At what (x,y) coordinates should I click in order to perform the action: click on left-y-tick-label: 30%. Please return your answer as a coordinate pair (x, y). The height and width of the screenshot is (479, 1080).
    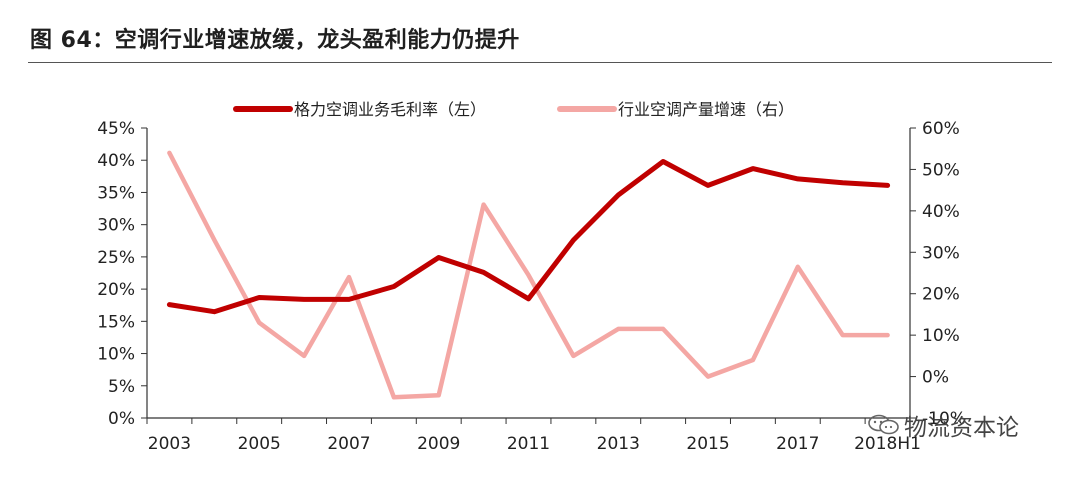
    Looking at the image, I should click on (116, 226).